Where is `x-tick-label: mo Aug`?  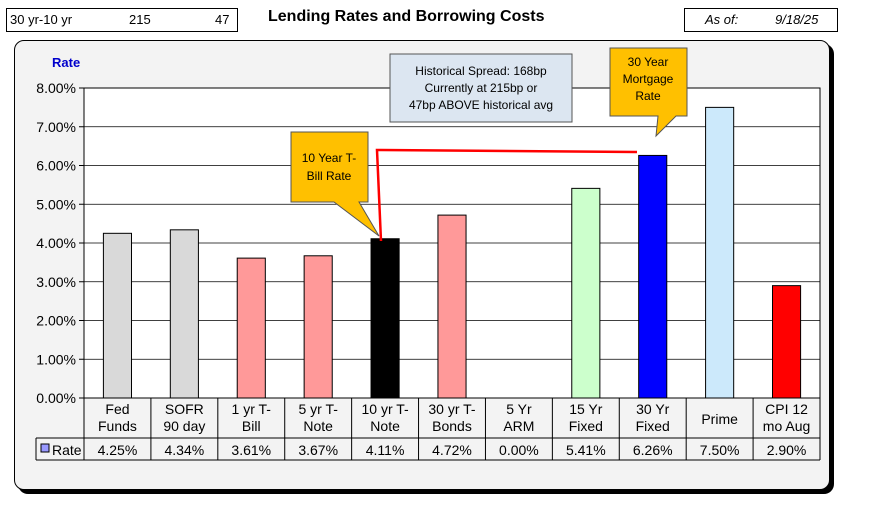
x-tick-label: mo Aug is located at coordinates (786, 426).